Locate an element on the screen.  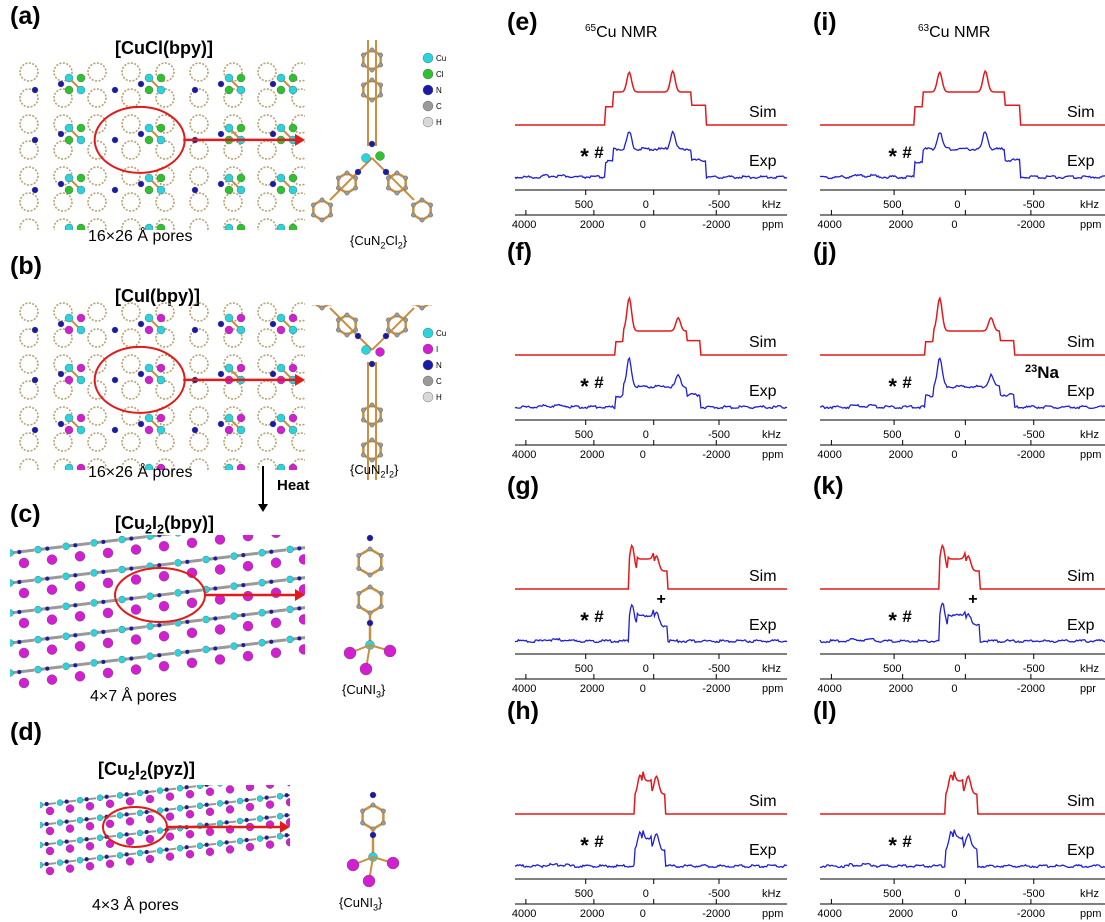
panel-label-a: (a) is located at coordinates (25, 16).